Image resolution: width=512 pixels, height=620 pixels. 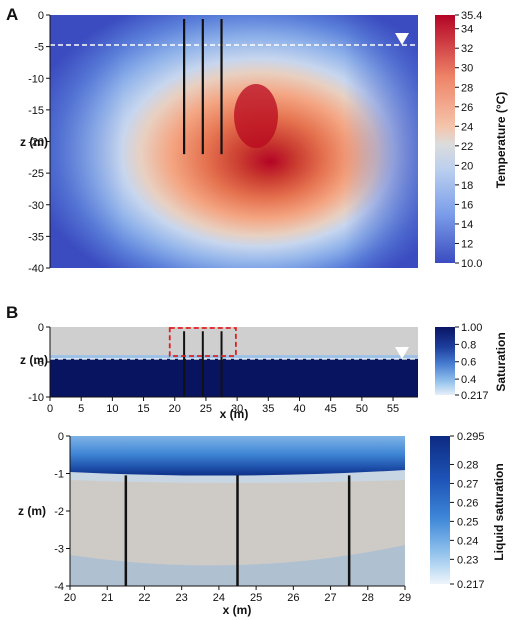 I want to click on x-tick-label-b: 50, so click(x=362, y=409).